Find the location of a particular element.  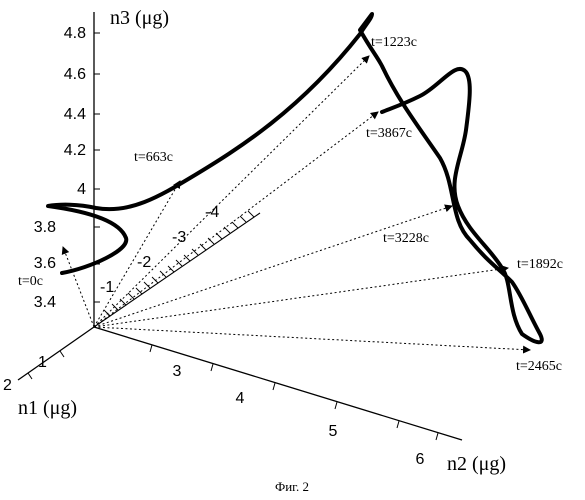

n3-tick-label: 4 is located at coordinates (81, 189).